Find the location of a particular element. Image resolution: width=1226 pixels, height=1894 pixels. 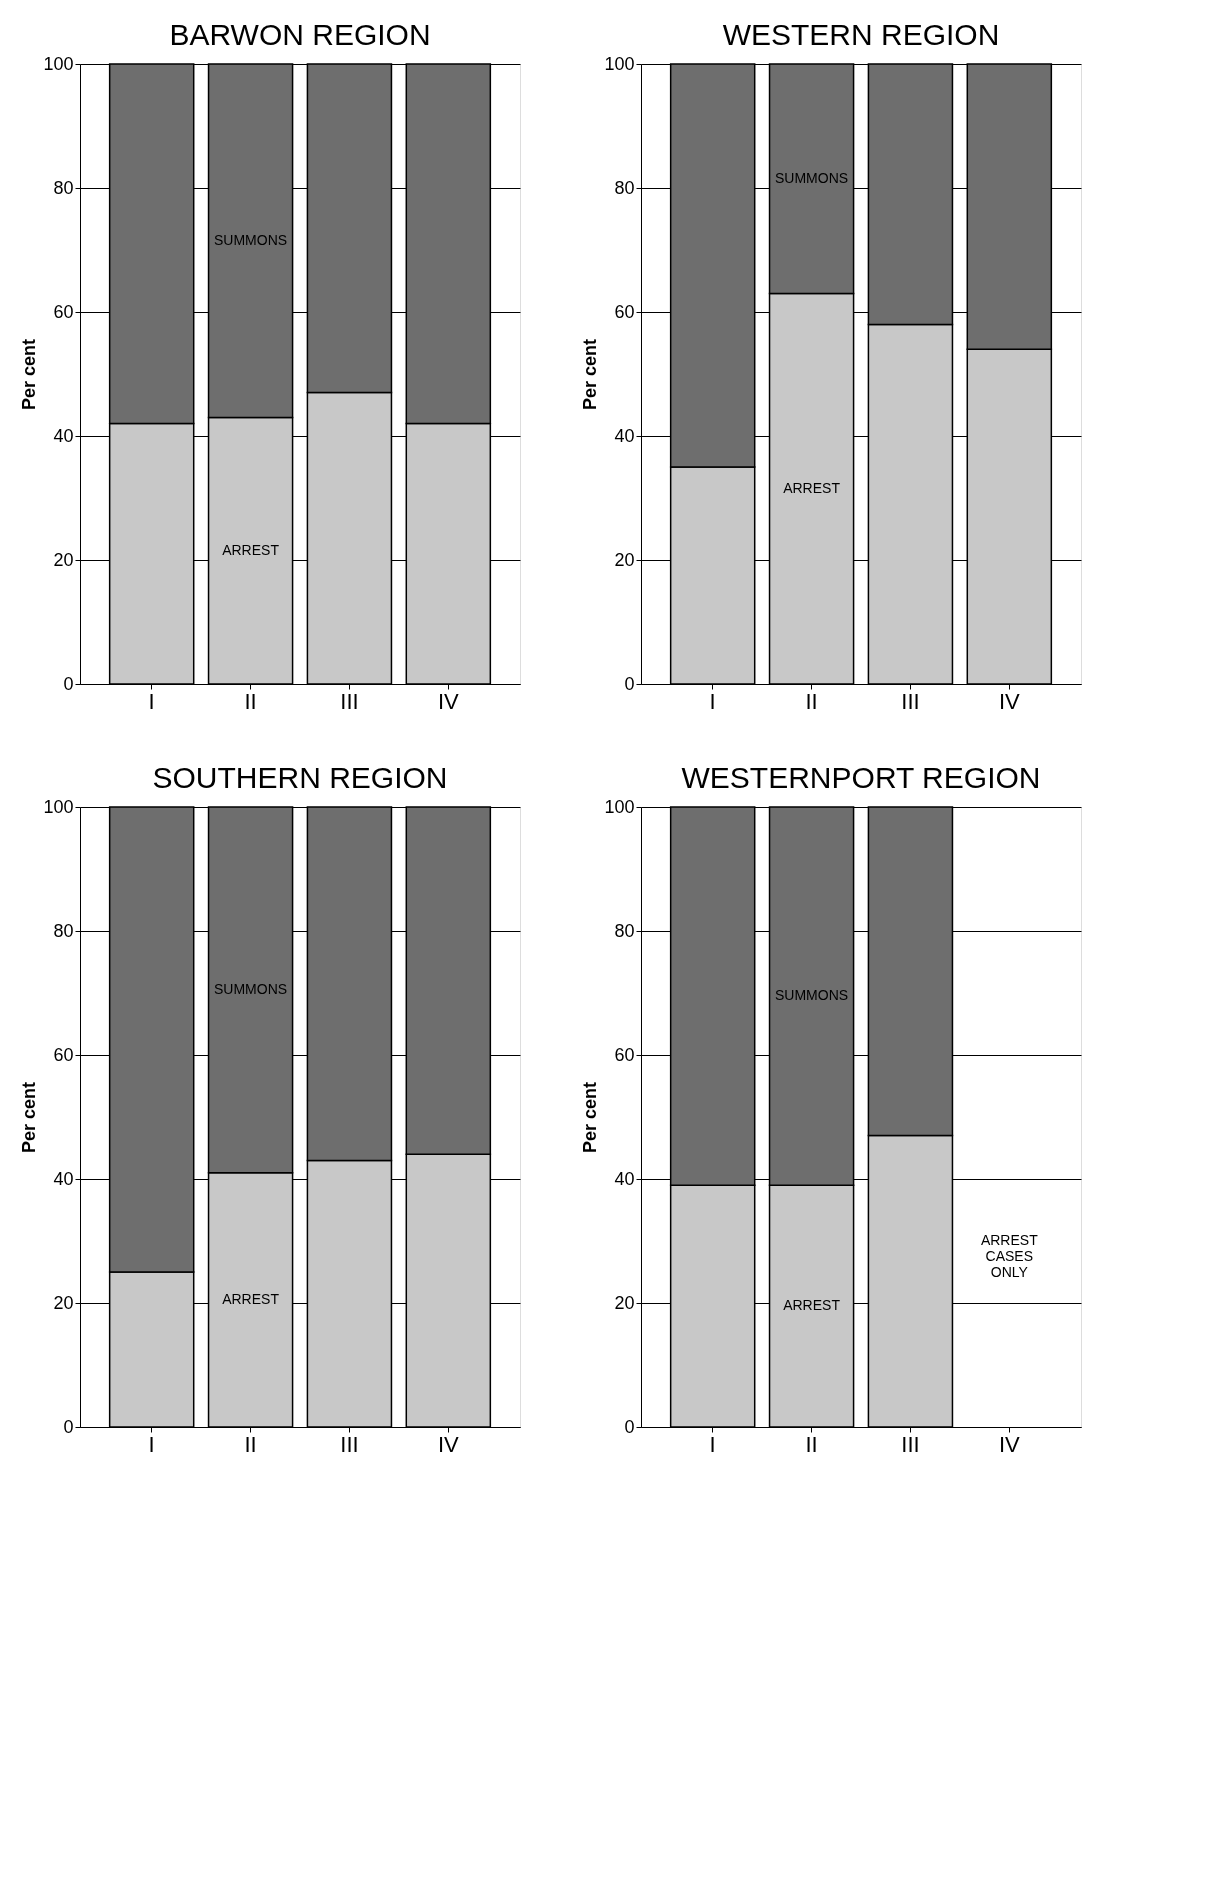

chart-title: WESTERN REGION is located at coordinates (861, 34).